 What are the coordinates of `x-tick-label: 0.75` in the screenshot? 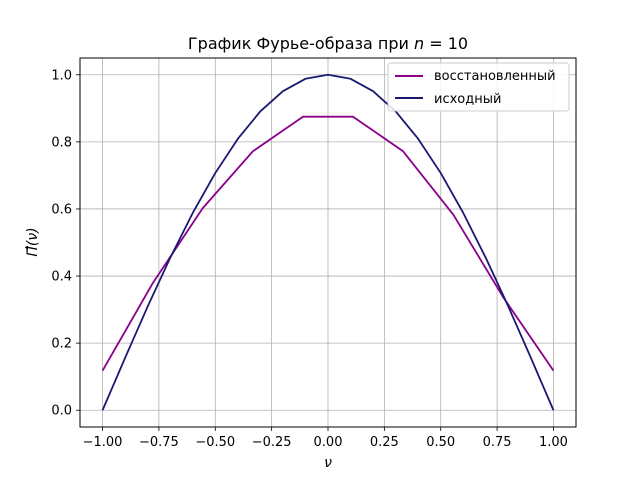 It's located at (497, 442).